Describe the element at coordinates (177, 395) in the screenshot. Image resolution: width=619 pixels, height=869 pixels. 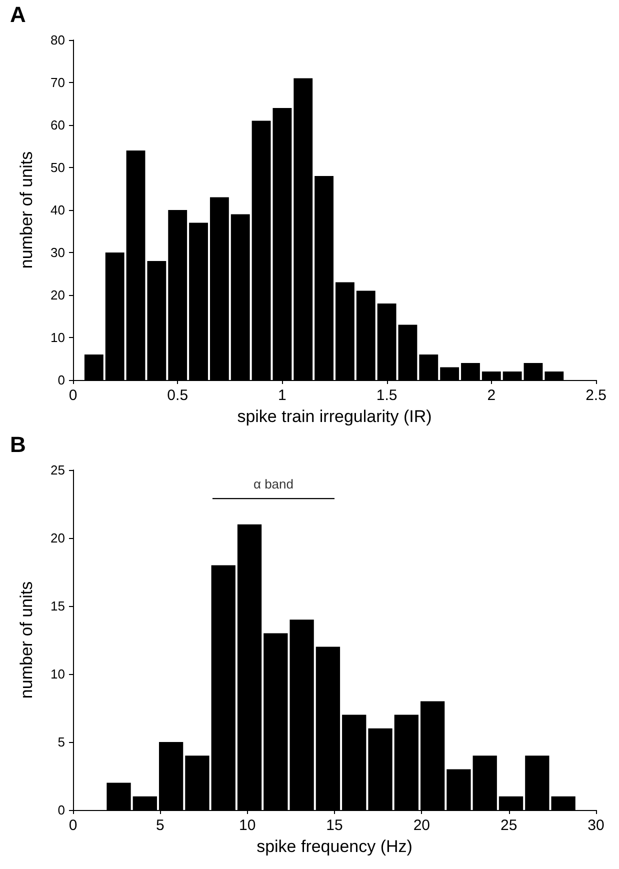
I see `x-tick-label: 0.5` at that location.